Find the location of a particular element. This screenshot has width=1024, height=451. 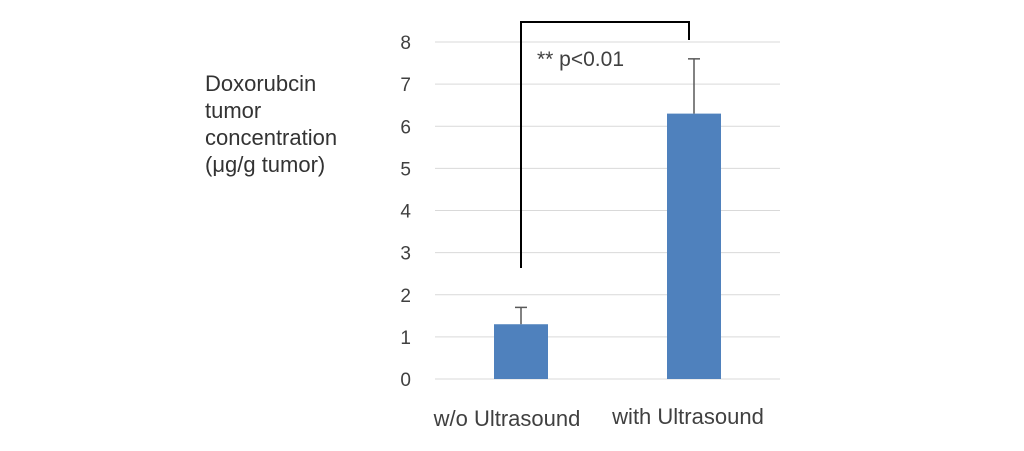

error-bars is located at coordinates (607, 191).